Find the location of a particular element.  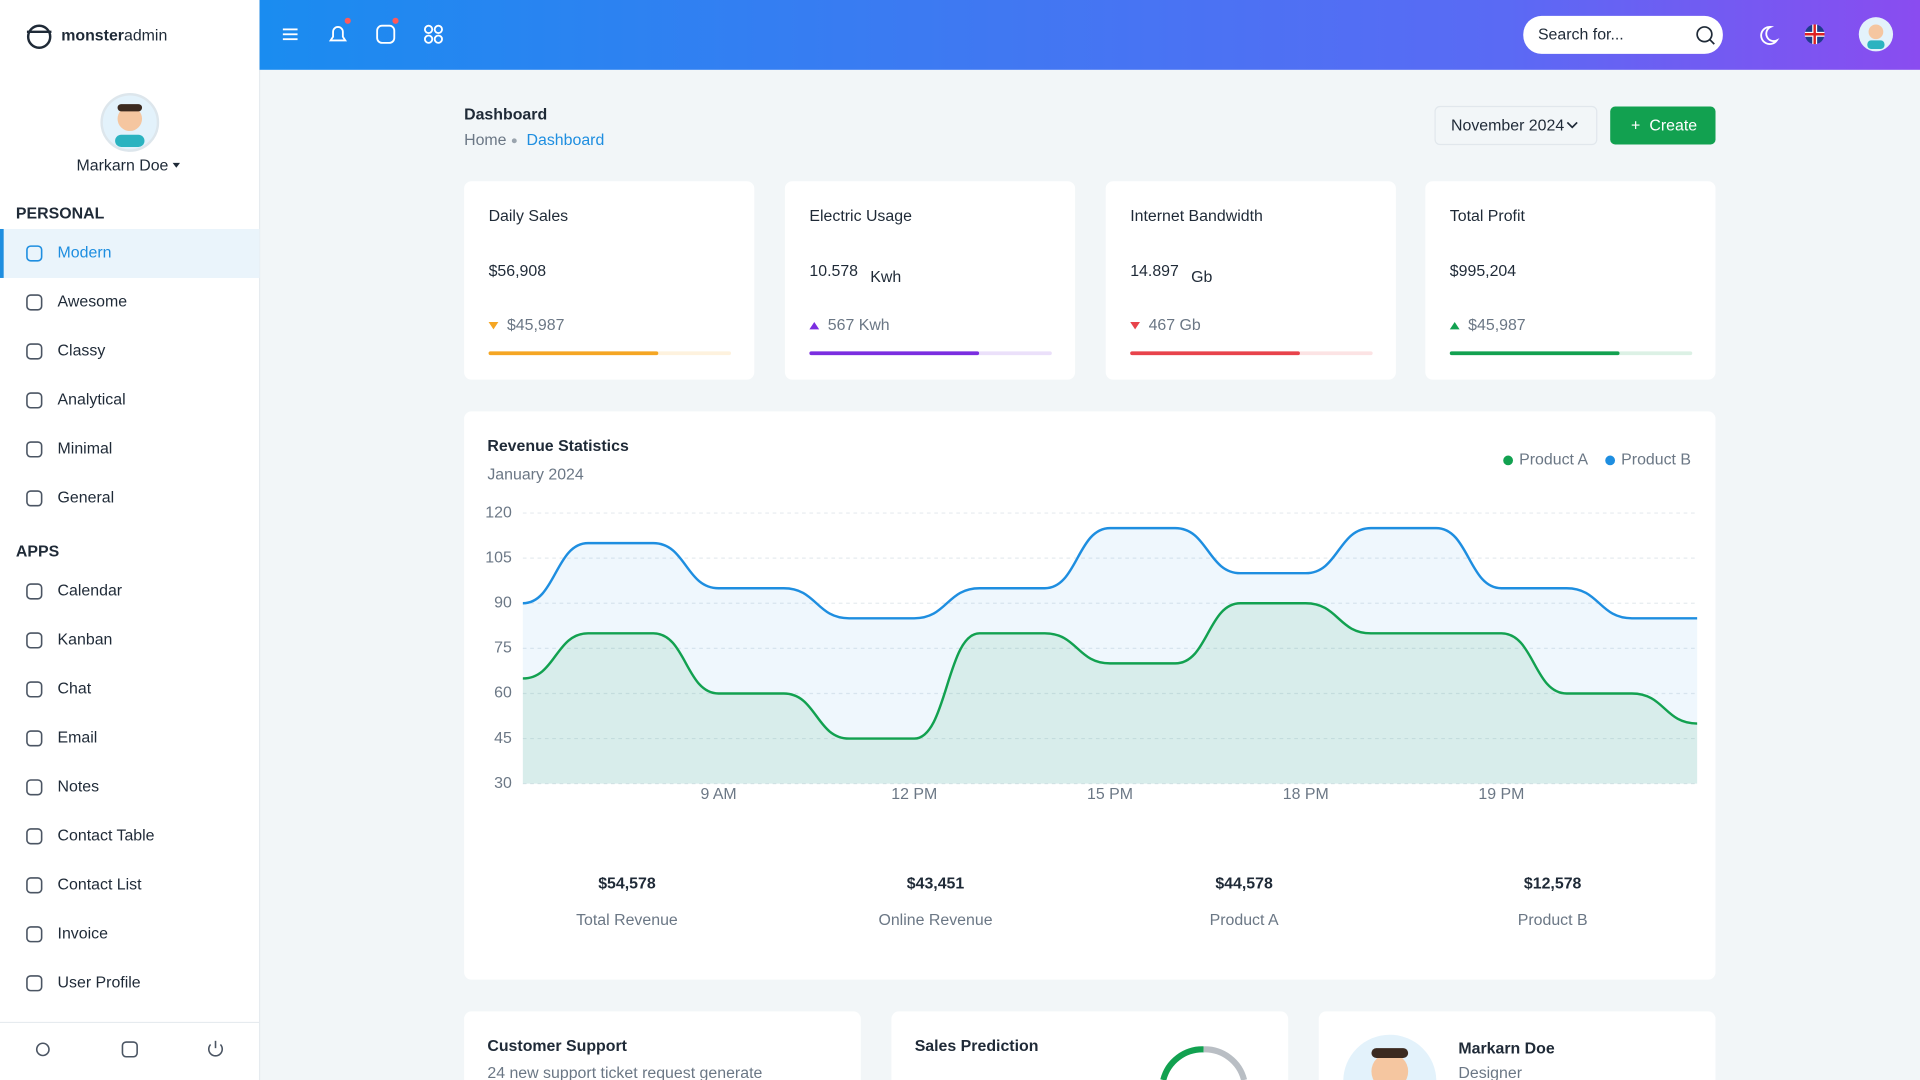

y-tick-label: 90 is located at coordinates (503, 602).